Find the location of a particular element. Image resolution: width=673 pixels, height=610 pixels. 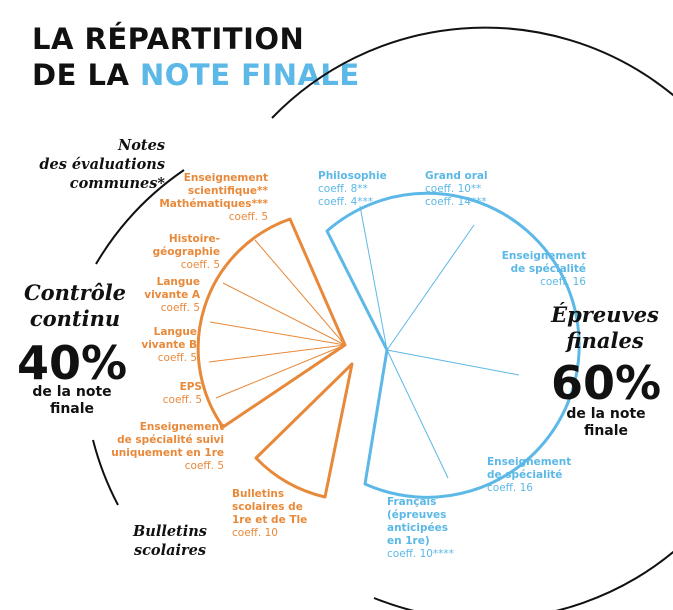

label-coeff: coeff. 4*** is located at coordinates (345, 202).